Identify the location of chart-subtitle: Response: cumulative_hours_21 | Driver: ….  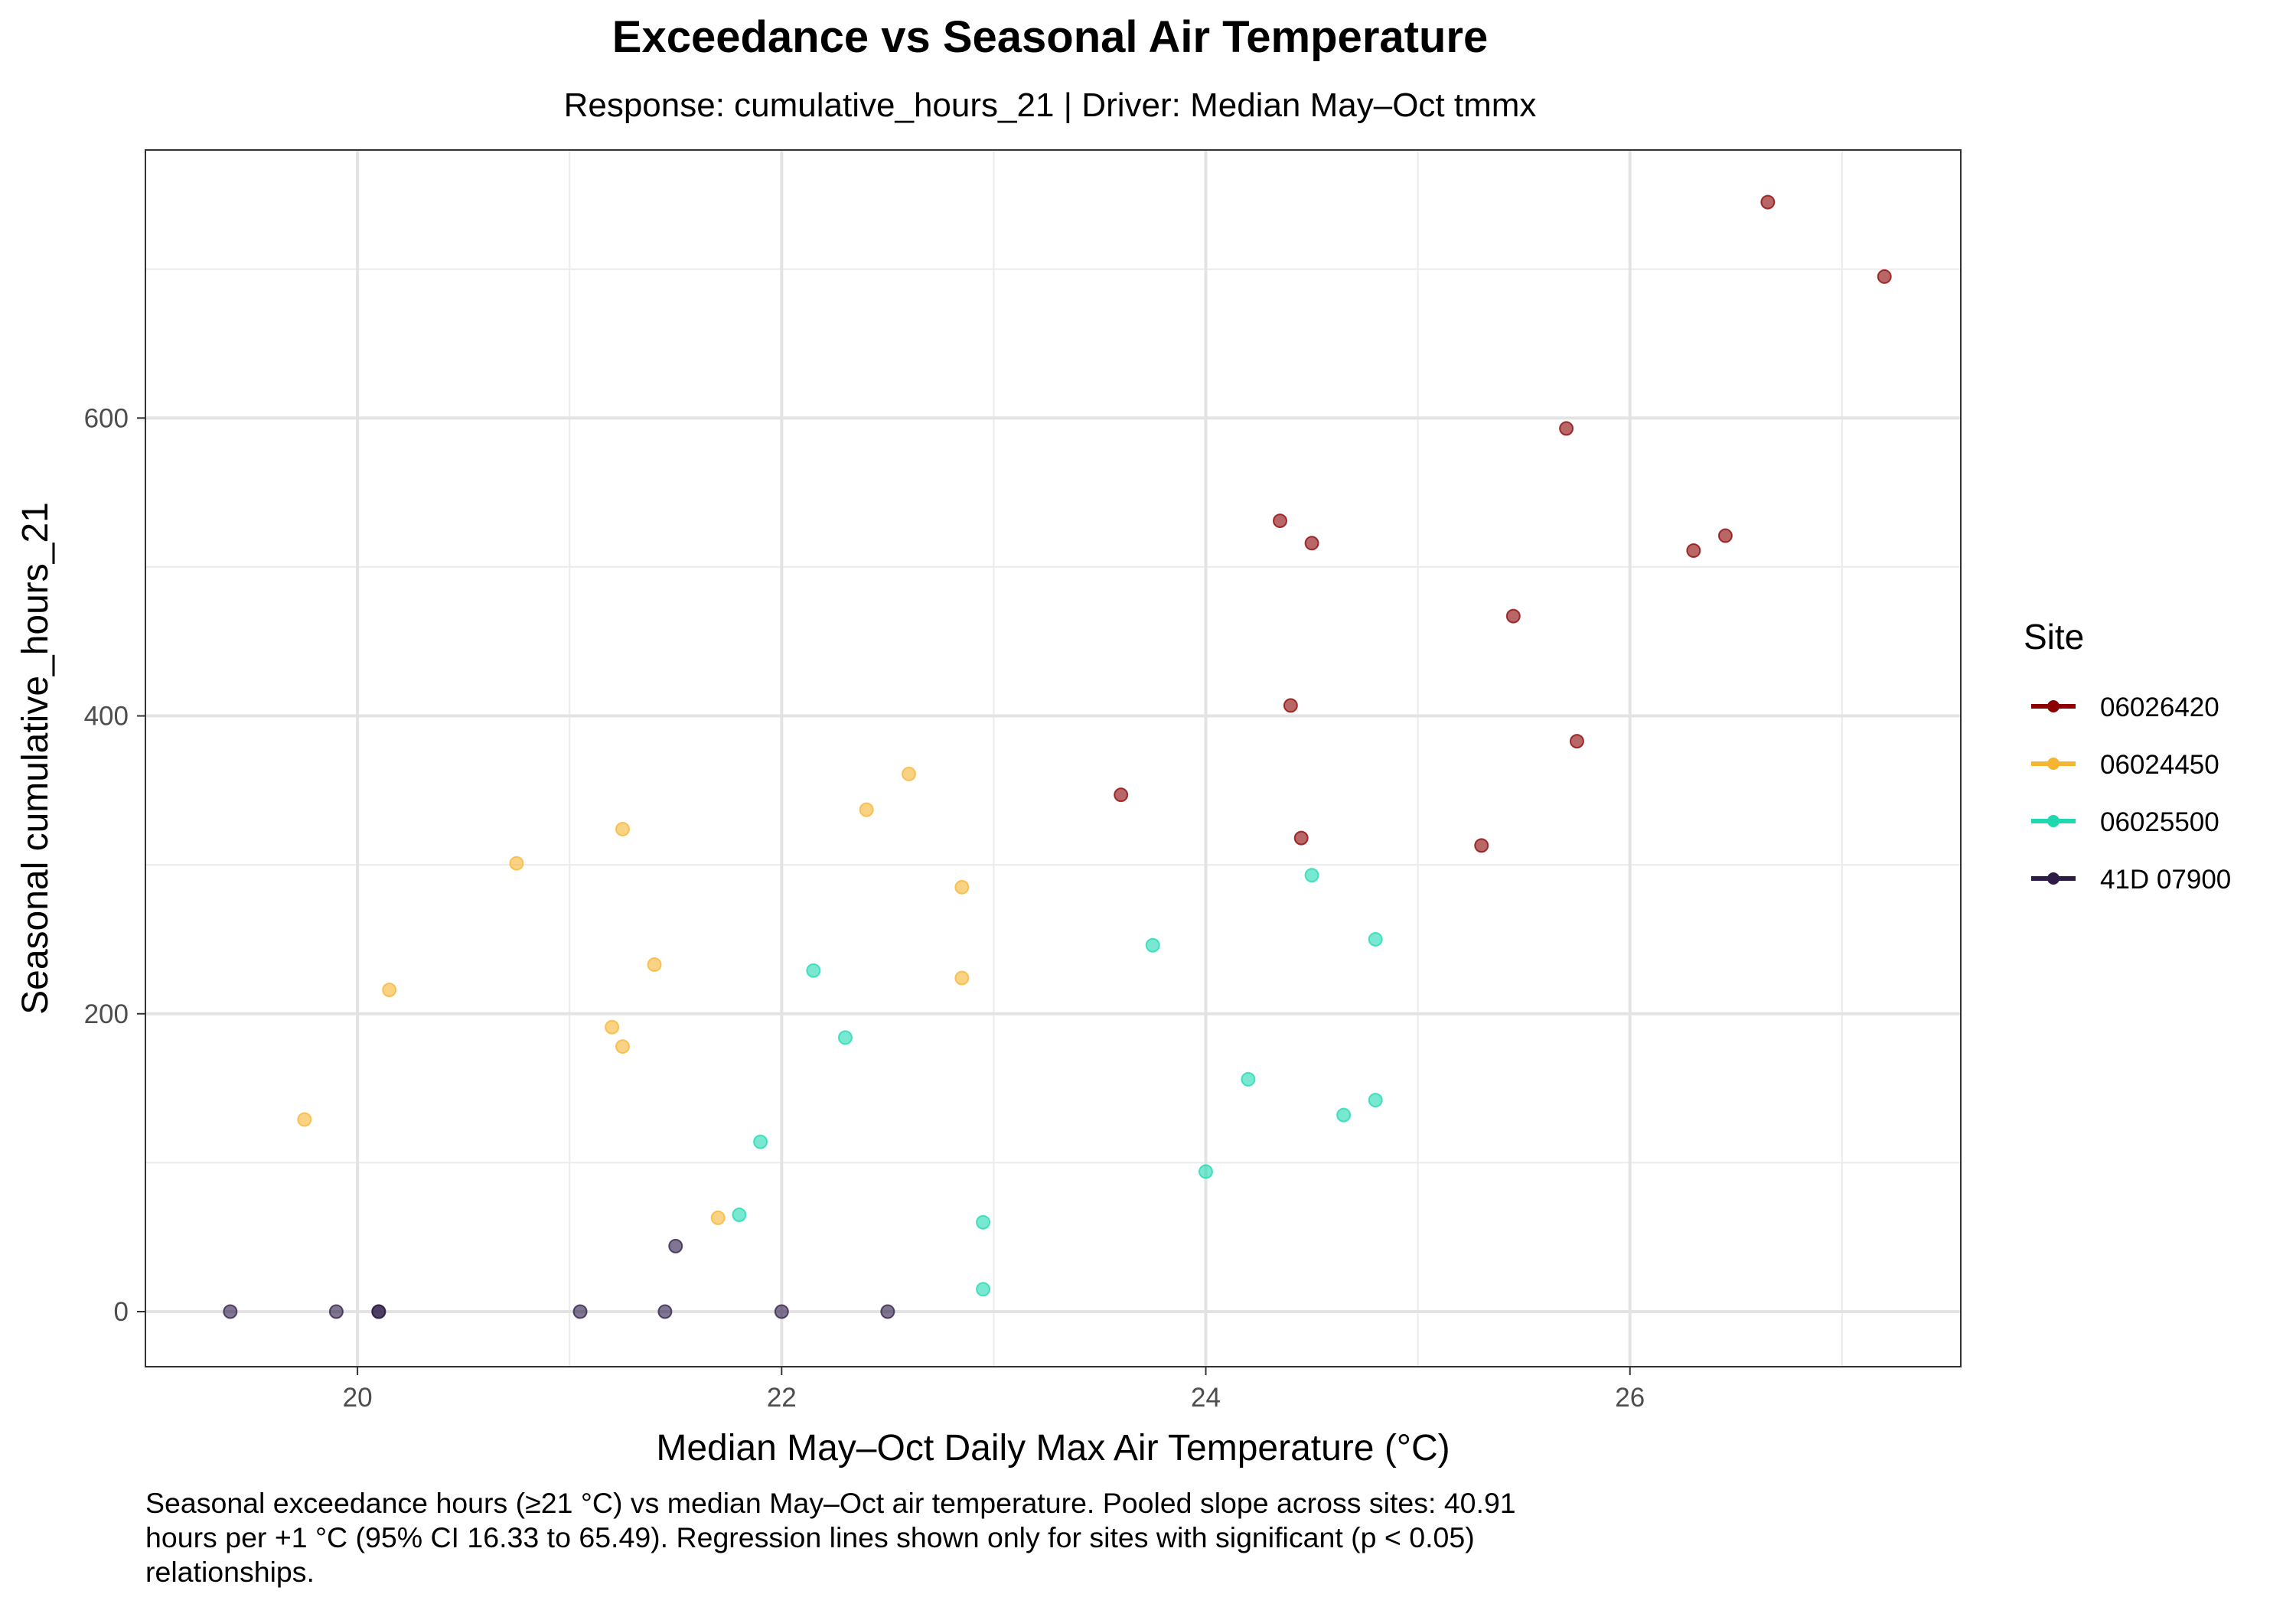
(1050, 105).